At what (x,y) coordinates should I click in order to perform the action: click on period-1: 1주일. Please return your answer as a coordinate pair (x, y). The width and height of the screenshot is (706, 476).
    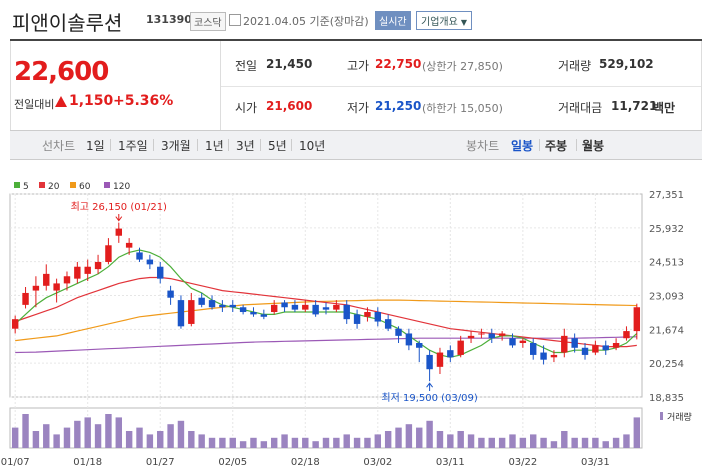
    Looking at the image, I should click on (133, 146).